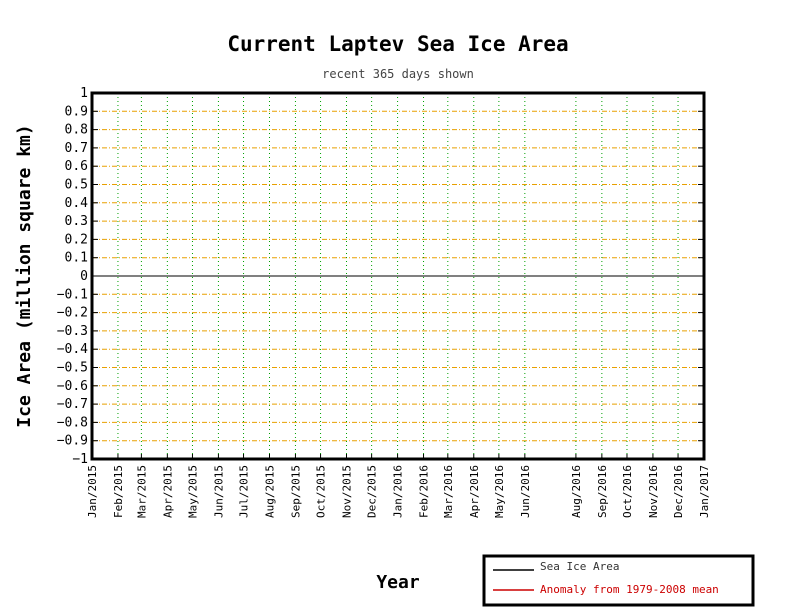 Image resolution: width=792 pixels, height=612 pixels. What do you see at coordinates (72, 368) in the screenshot?
I see `y-tick-label: −0.5` at bounding box center [72, 368].